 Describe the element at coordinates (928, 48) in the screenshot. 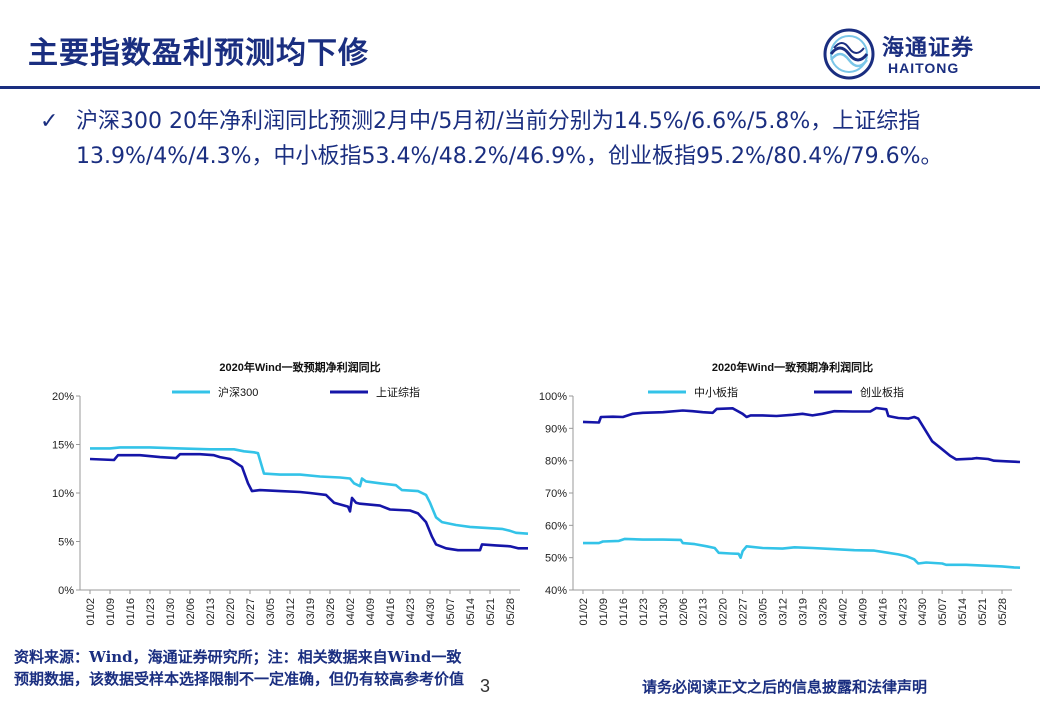

I see `logo-chinese-name: 海通证券` at that location.